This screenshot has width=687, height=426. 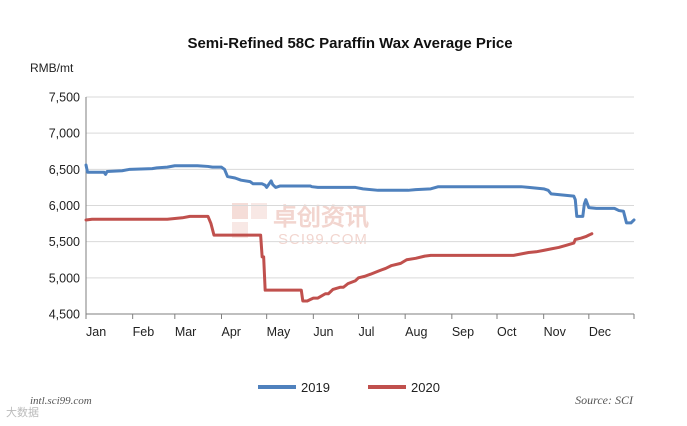 I want to click on legend-label-2019: 2019, so click(x=315, y=387).